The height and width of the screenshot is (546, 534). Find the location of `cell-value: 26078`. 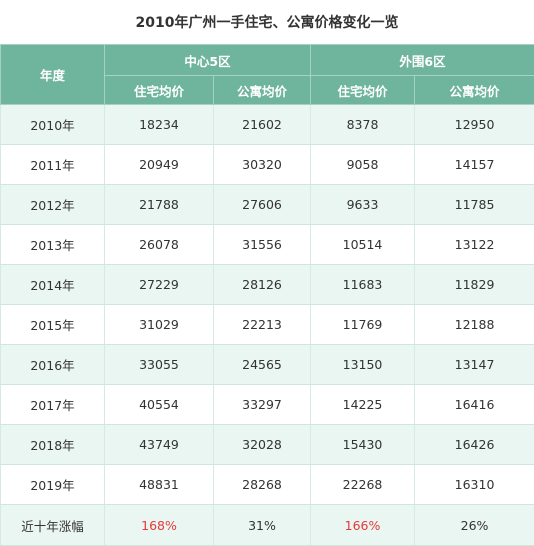

cell-value: 26078 is located at coordinates (159, 245).